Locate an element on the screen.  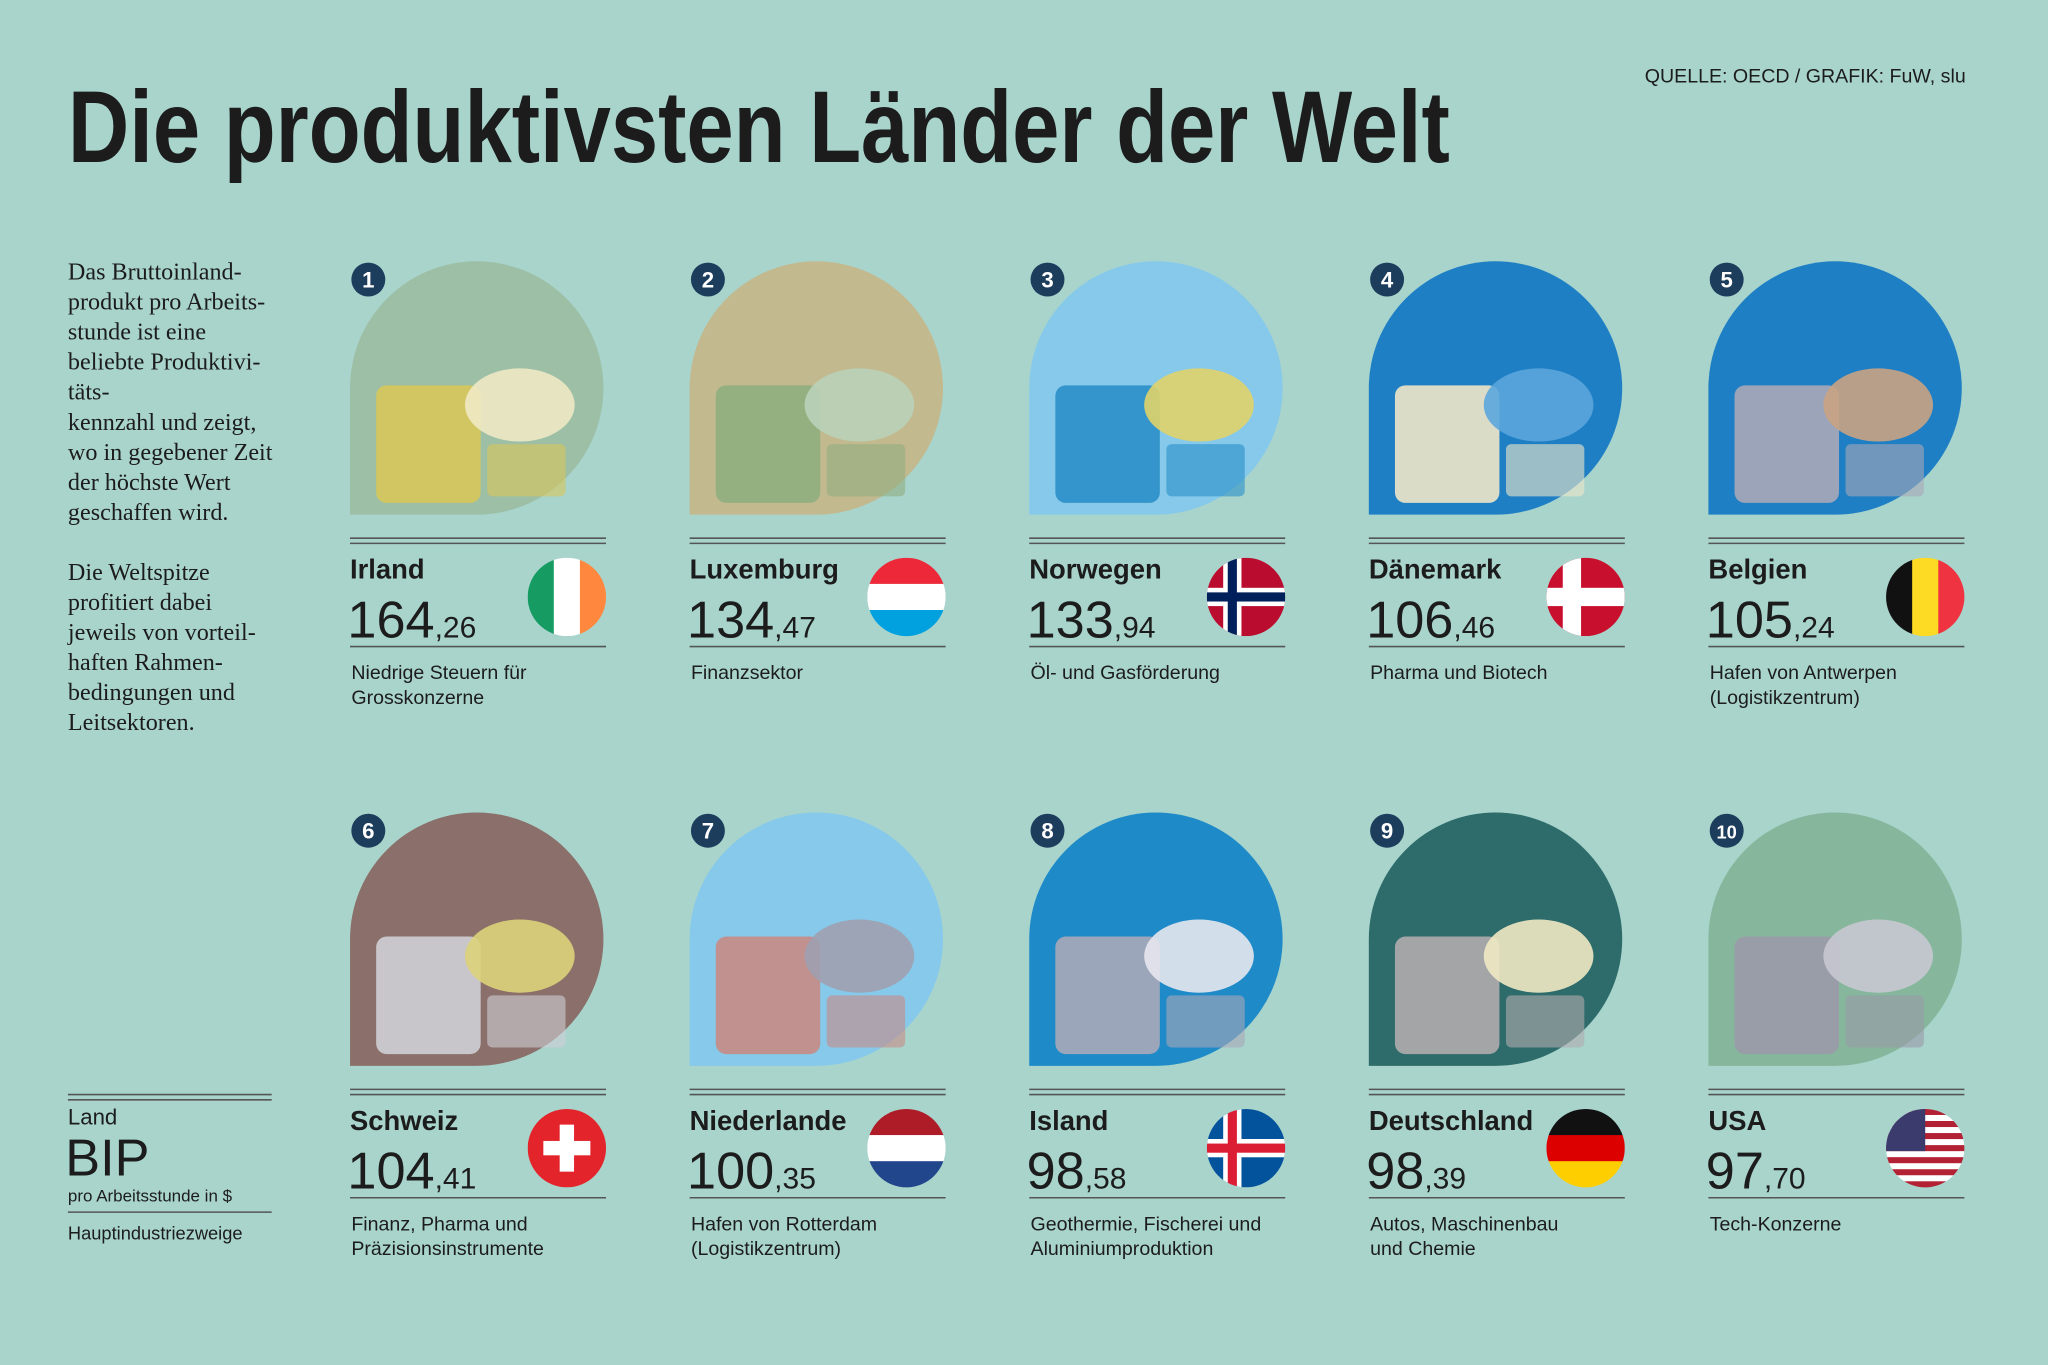
bip-value: 164,26 is located at coordinates (411, 620).